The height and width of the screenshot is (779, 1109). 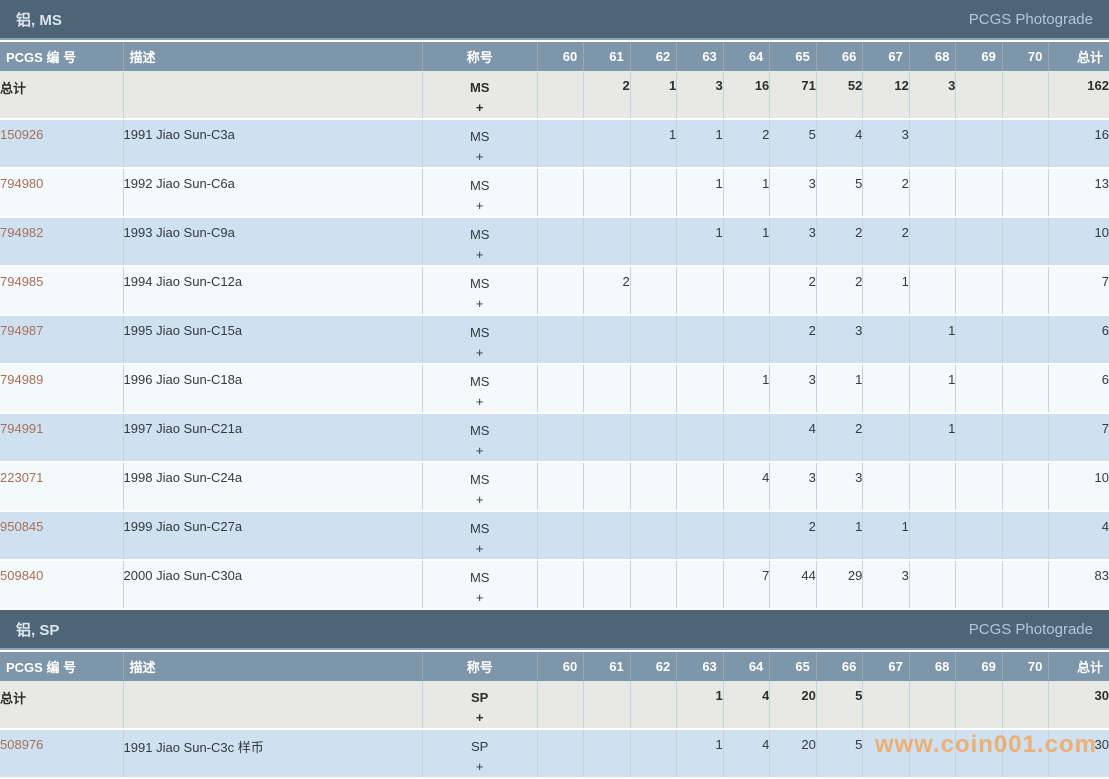 I want to click on photograde-label: PCGS Photograde, so click(x=1030, y=629).